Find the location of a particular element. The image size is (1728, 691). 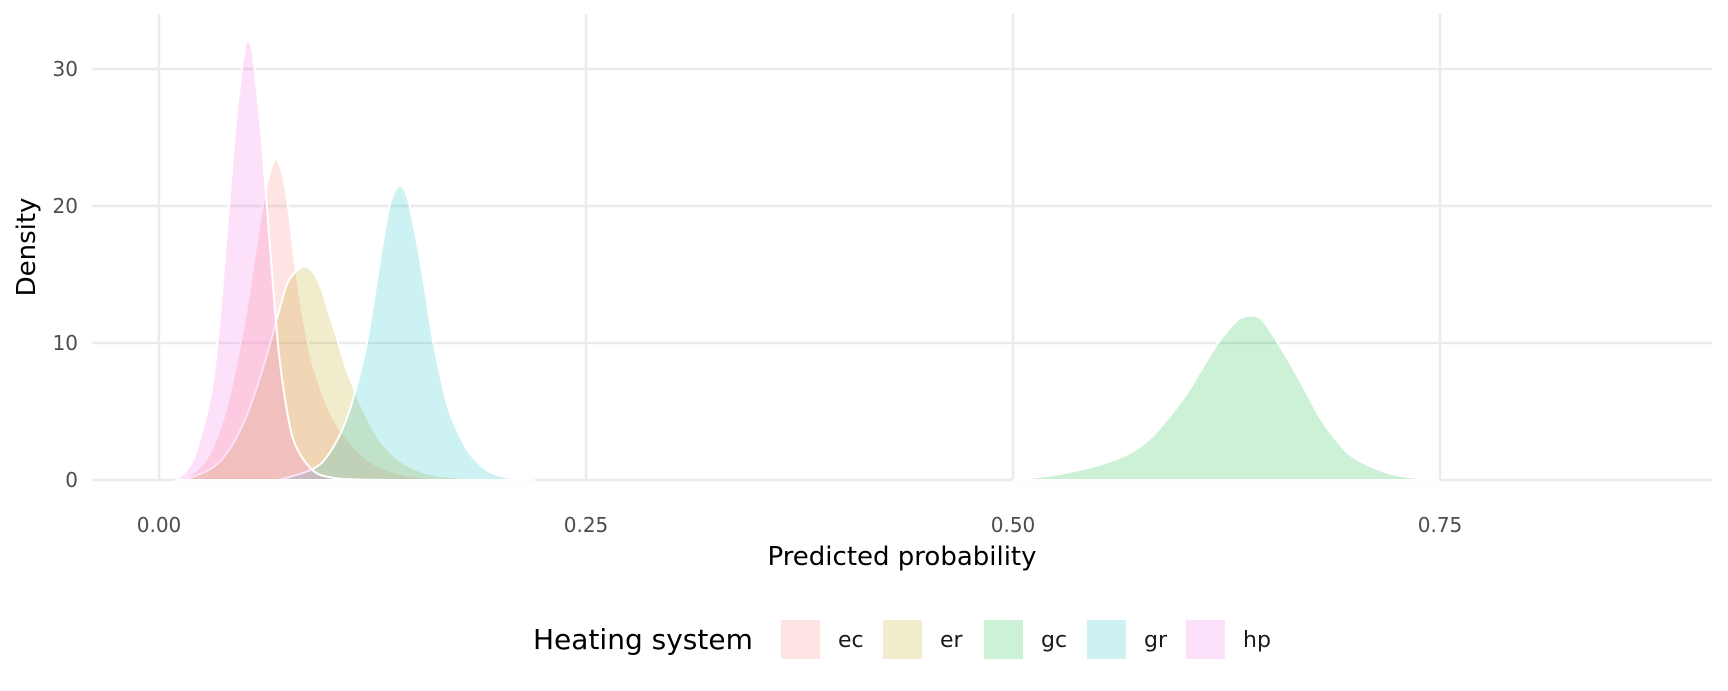

x-tick-label-0.25: 0.25 is located at coordinates (586, 525).